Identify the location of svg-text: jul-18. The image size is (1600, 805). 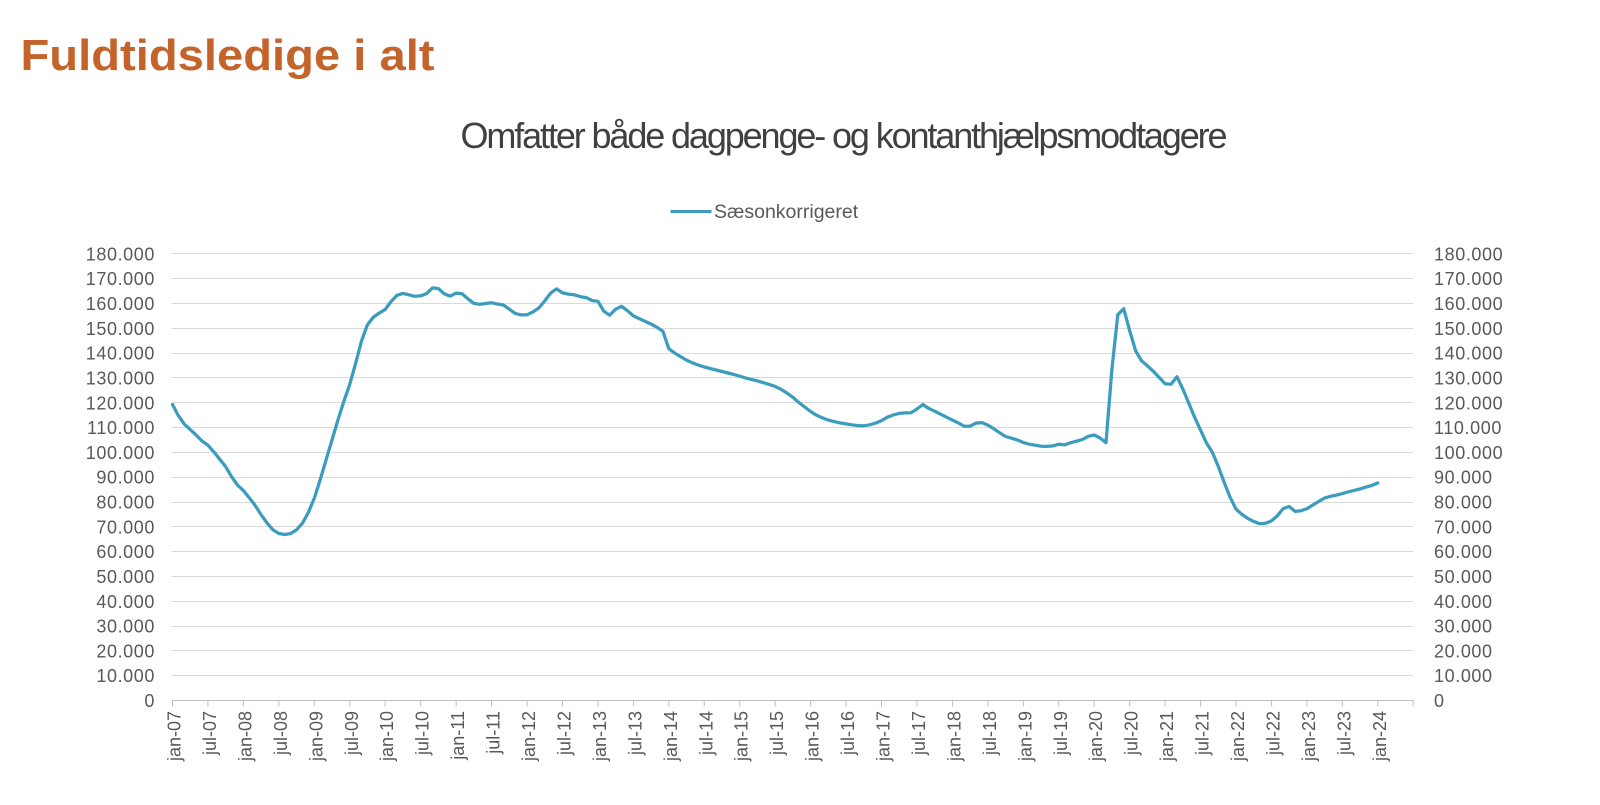
(990, 733).